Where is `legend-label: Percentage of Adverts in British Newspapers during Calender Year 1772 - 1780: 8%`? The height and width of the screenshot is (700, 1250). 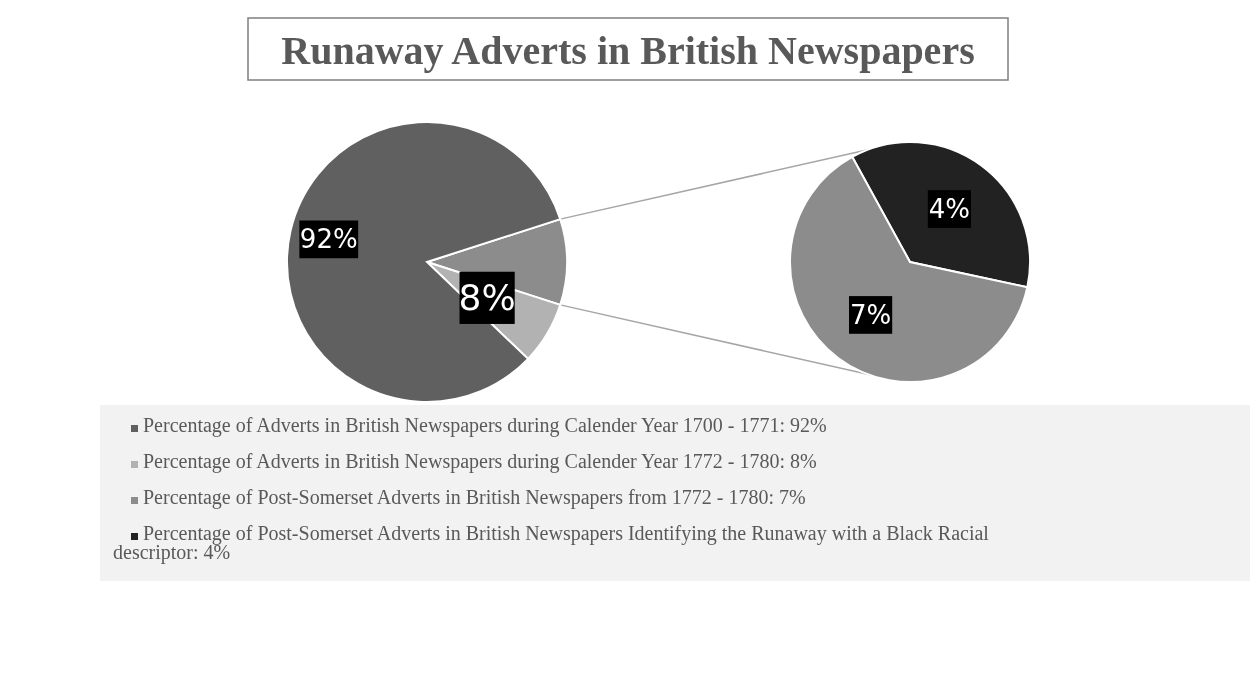 legend-label: Percentage of Adverts in British Newspapers during Calender Year 1772 - 1780: 8% is located at coordinates (480, 461).